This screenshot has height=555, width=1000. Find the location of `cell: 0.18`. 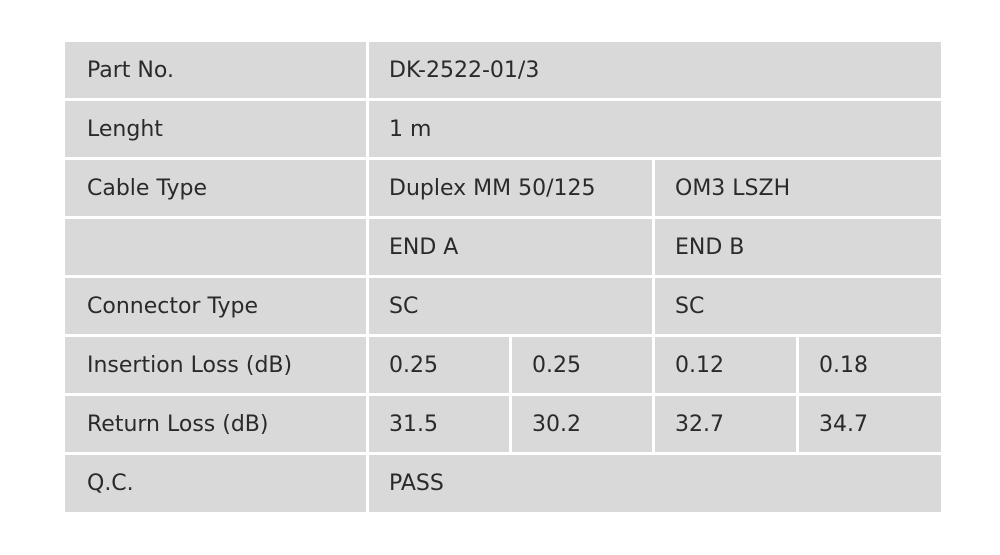

cell: 0.18 is located at coordinates (870, 365).